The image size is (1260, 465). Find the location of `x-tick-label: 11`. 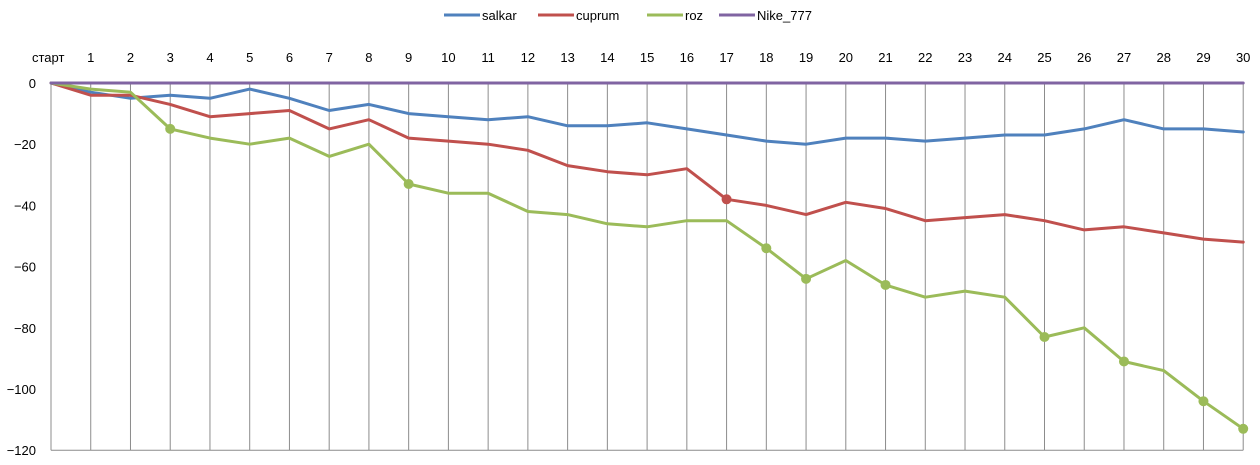

x-tick-label: 11 is located at coordinates (488, 57).